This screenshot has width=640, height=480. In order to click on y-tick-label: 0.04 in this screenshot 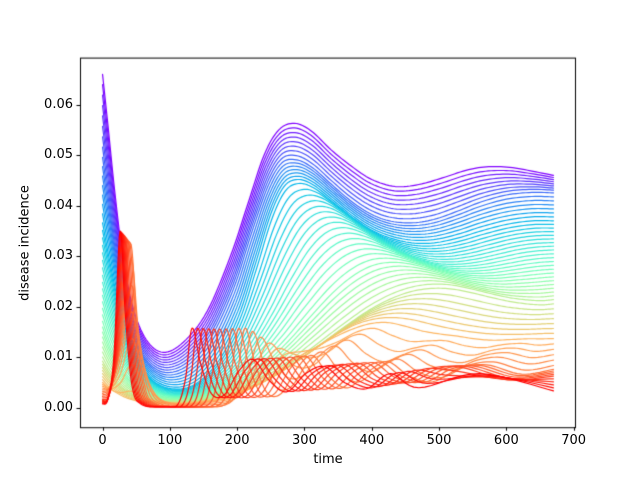, I will do `click(58, 205)`.